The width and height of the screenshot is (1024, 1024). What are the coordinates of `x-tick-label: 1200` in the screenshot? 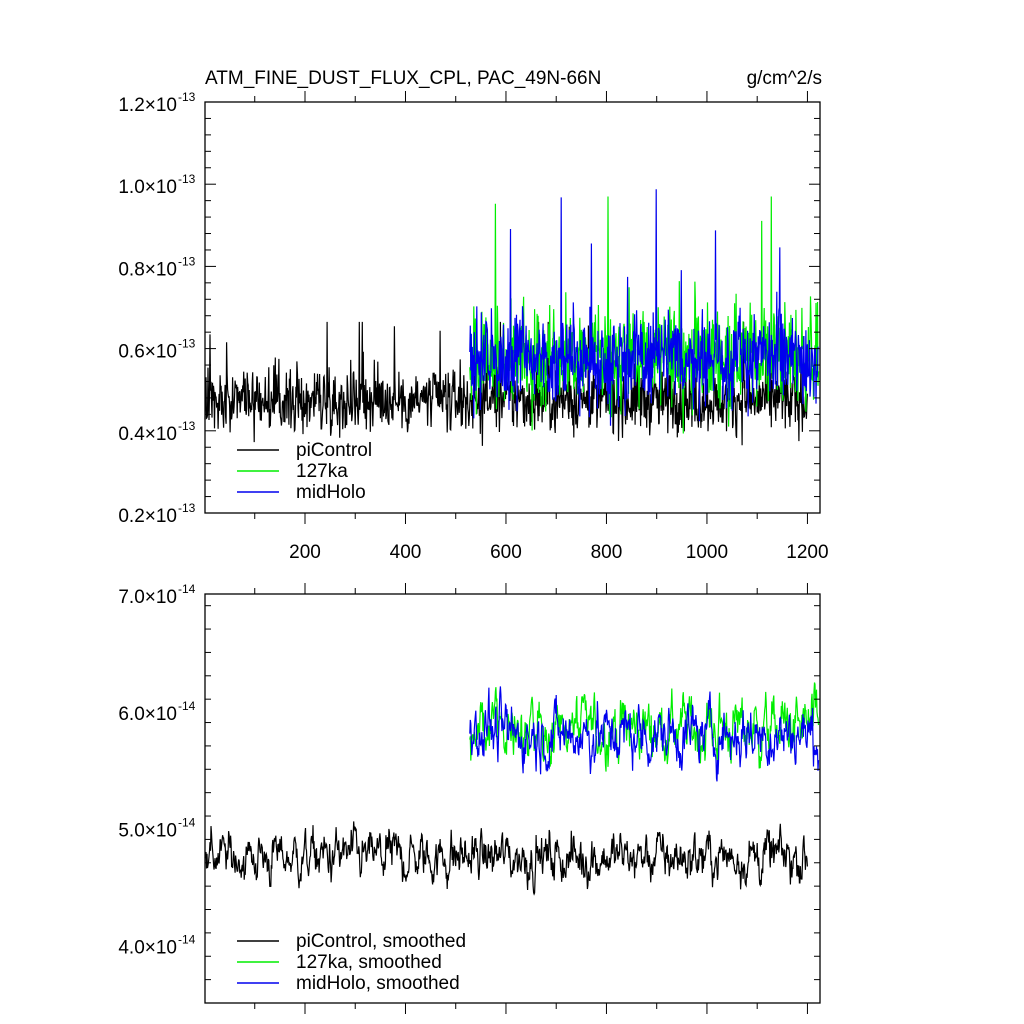 It's located at (807, 552).